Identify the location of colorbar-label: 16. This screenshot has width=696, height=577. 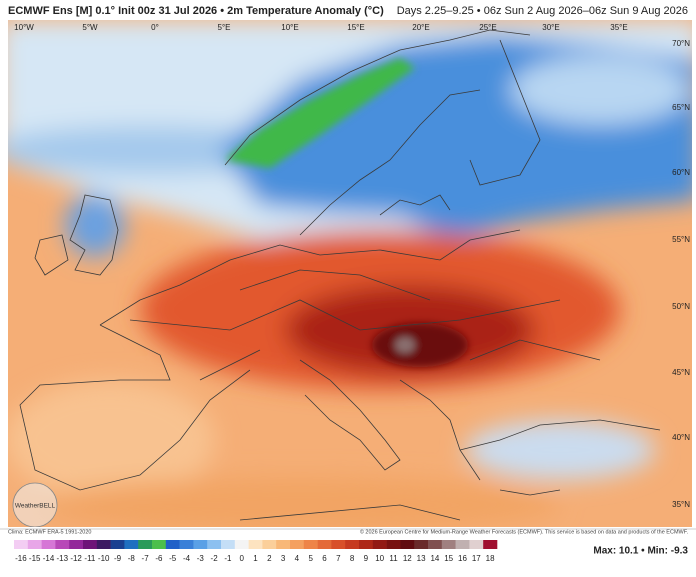
(462, 558).